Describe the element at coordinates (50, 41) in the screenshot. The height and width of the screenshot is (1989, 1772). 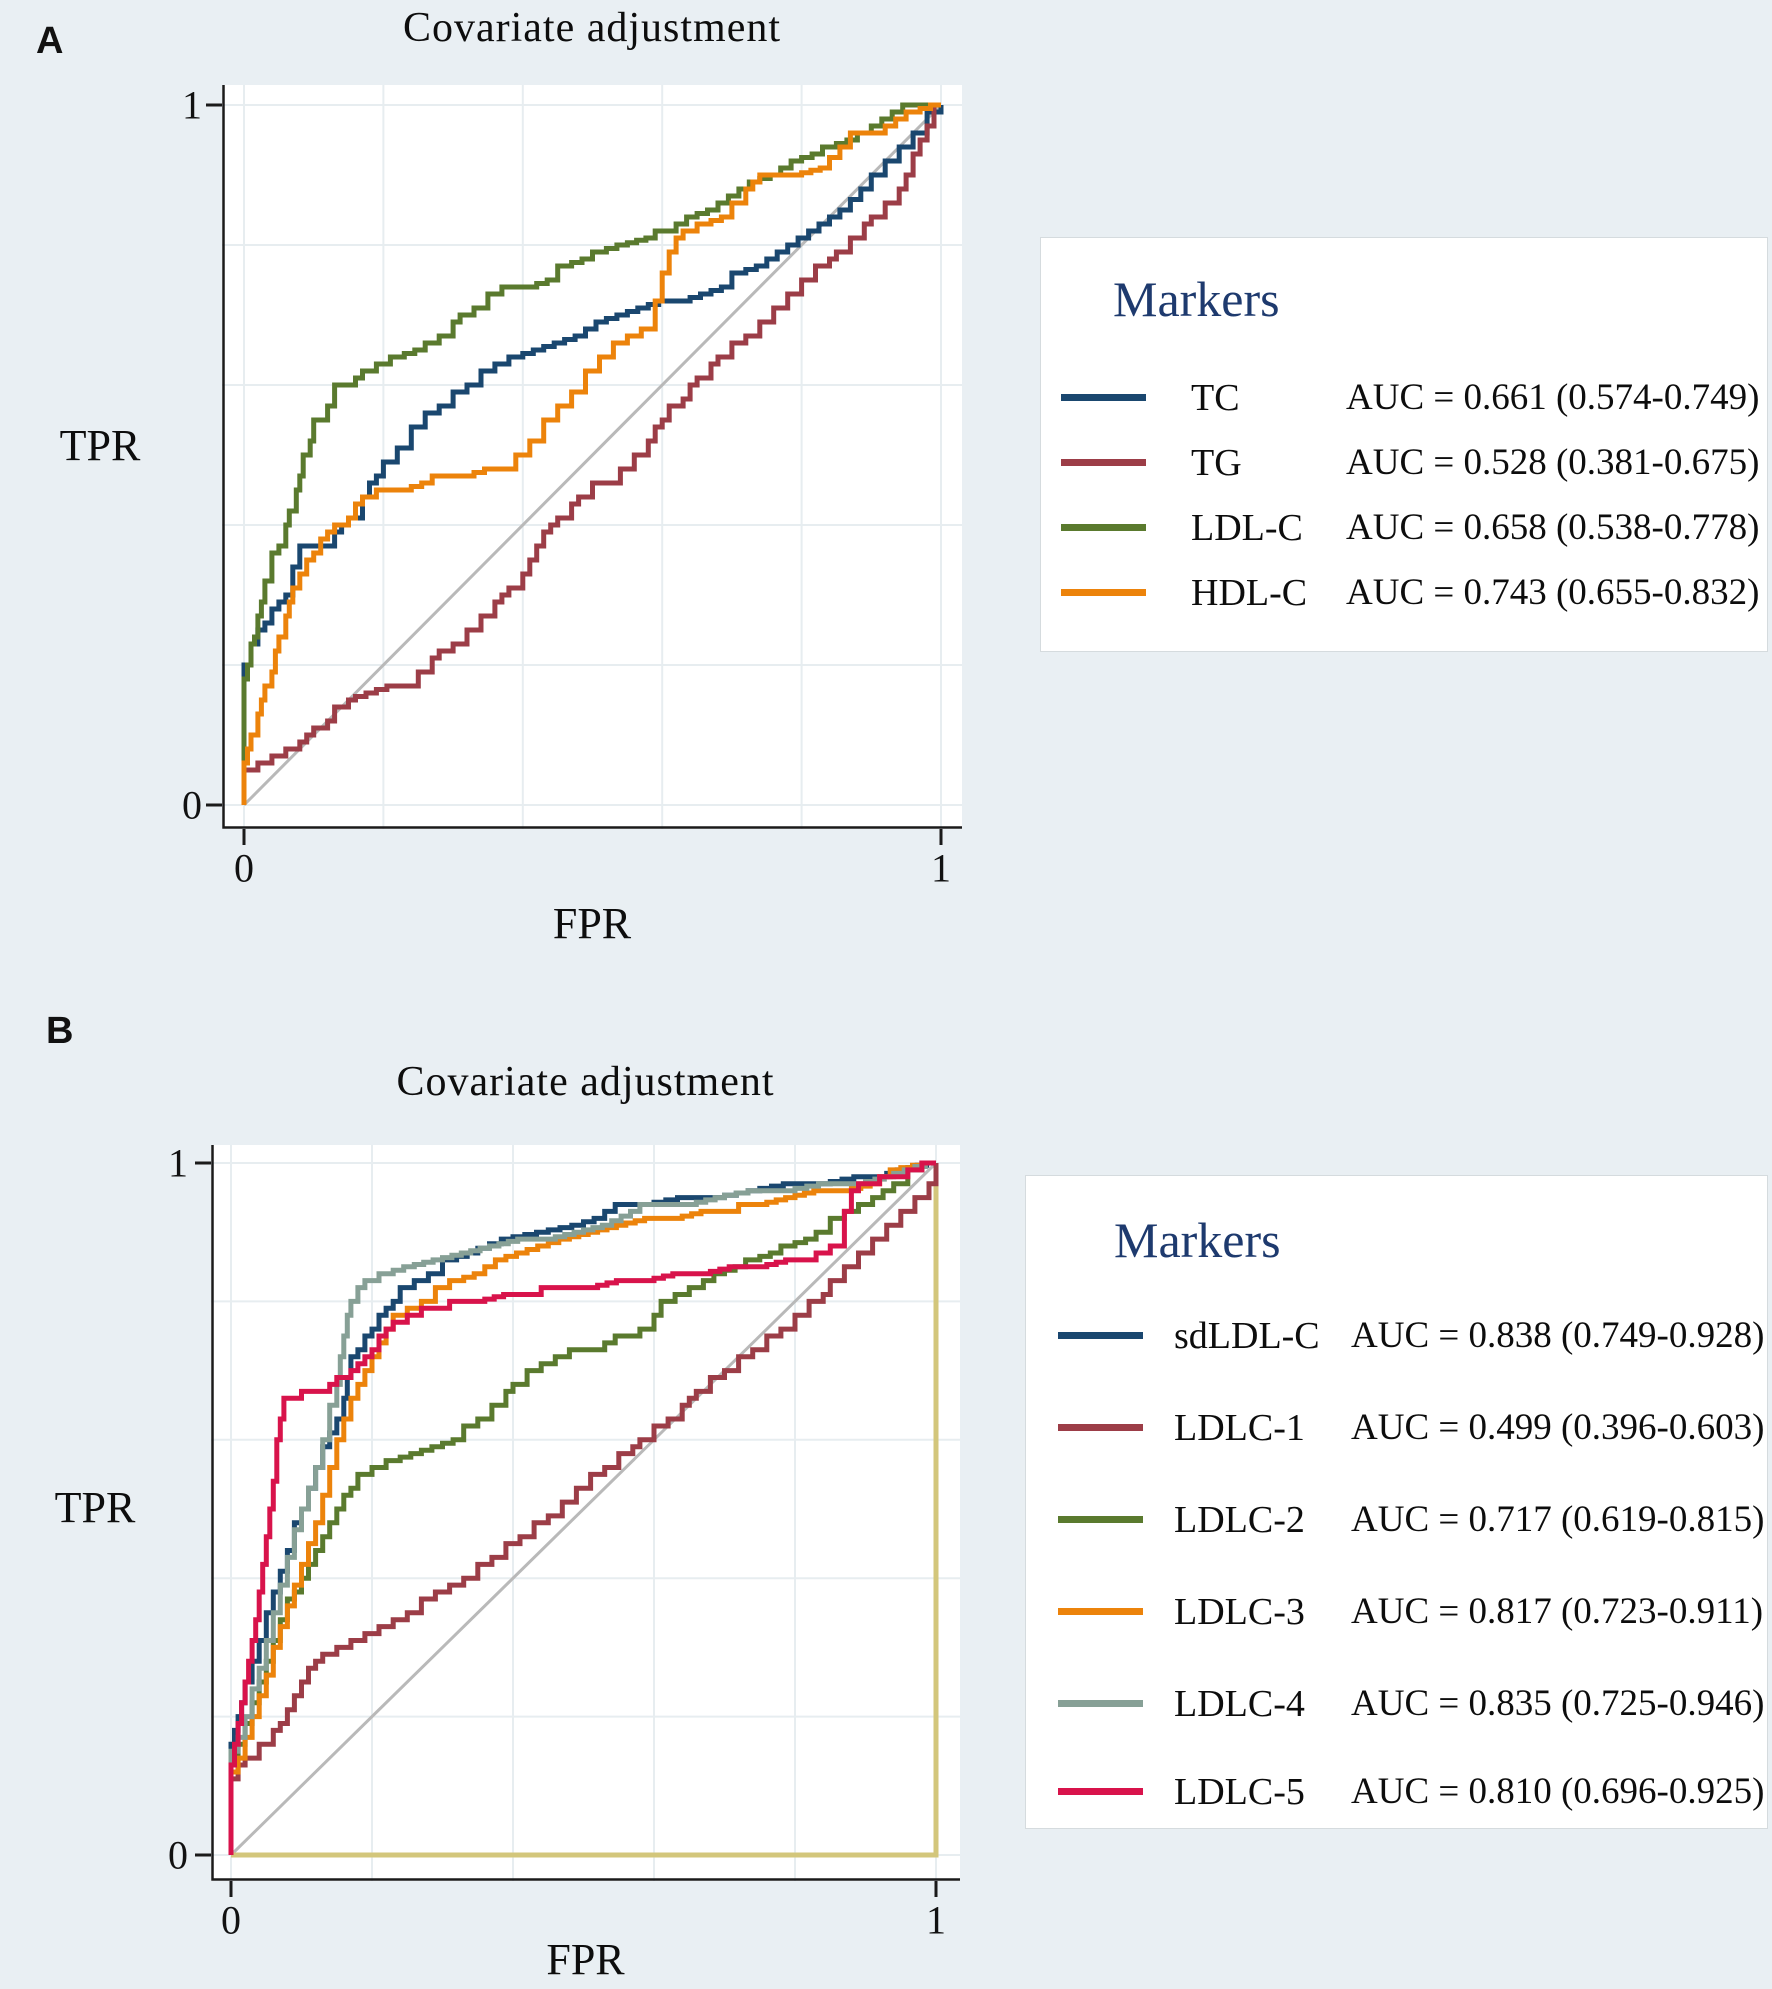
I see `panel-a-label: A` at that location.